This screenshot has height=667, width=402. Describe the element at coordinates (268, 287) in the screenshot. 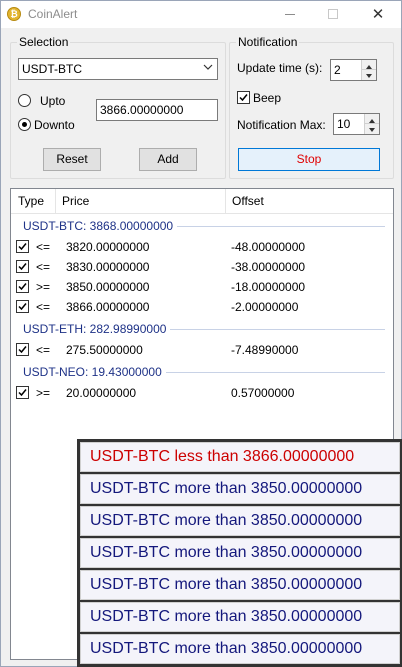

I see `cell-offset: -18.00000000` at that location.